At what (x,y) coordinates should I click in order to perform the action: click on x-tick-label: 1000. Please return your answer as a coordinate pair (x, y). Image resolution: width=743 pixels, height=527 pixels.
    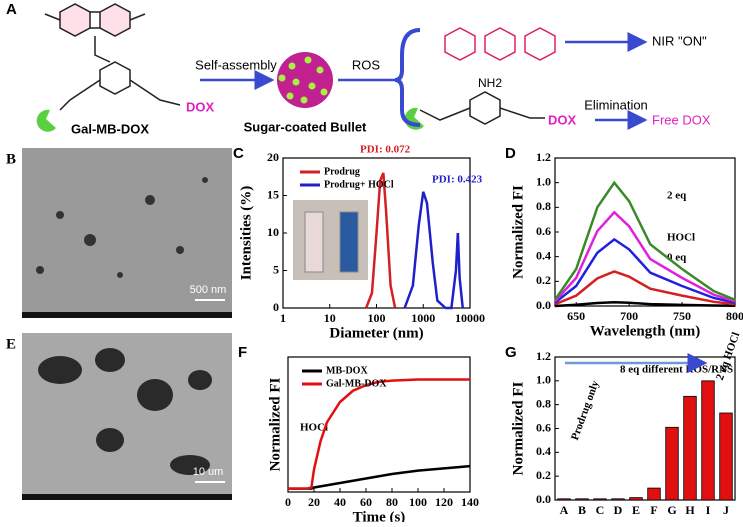
    Looking at the image, I should click on (423, 318).